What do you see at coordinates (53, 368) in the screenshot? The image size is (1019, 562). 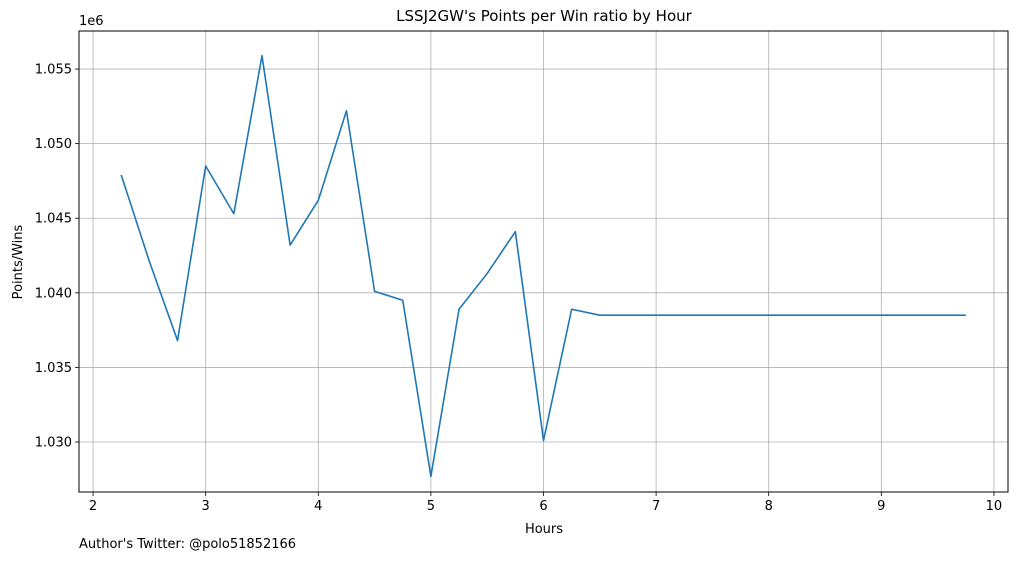 I see `y-tick-label: 1.035` at bounding box center [53, 368].